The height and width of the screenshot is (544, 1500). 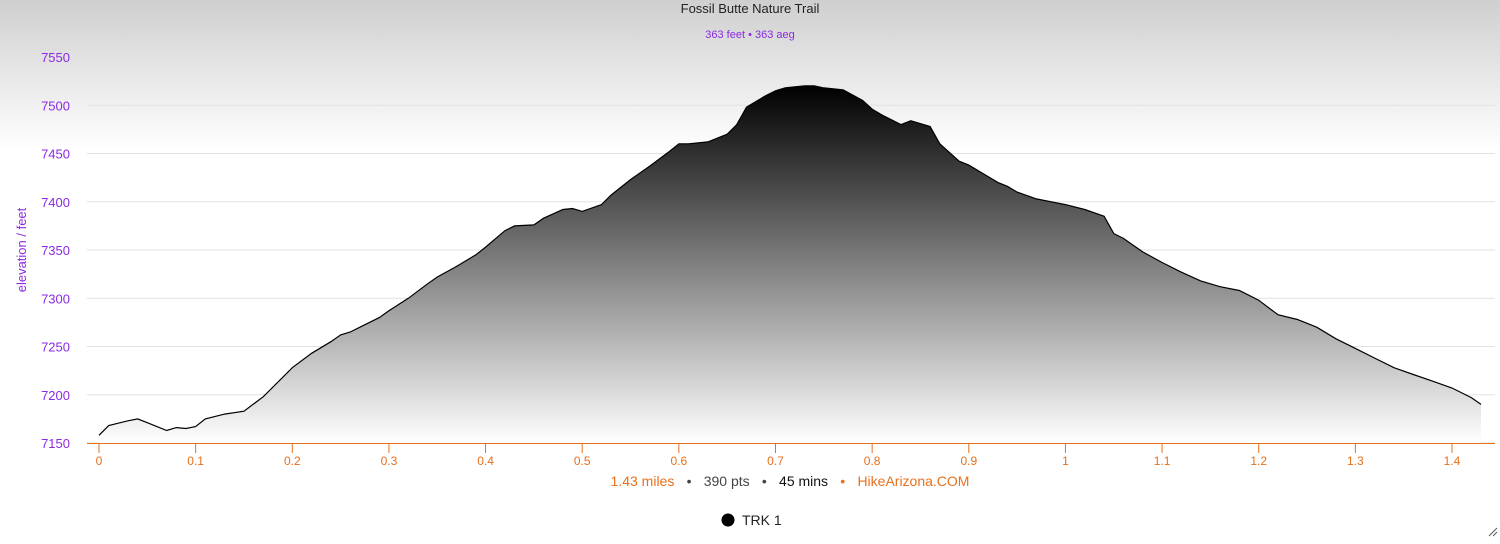 What do you see at coordinates (485, 461) in the screenshot?
I see `x-tick-label: 0.4` at bounding box center [485, 461].